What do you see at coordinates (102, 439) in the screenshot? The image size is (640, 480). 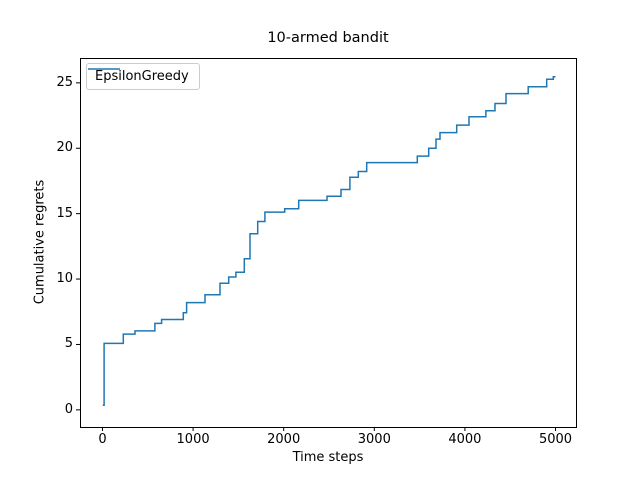 I see `x-tick-label: 0` at bounding box center [102, 439].